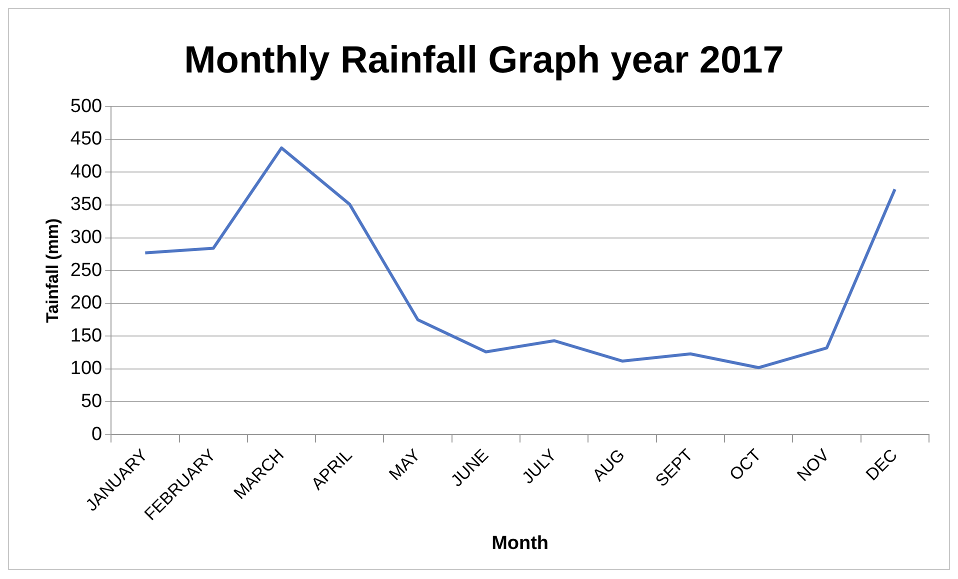 Image resolution: width=958 pixels, height=579 pixels. What do you see at coordinates (52, 270) in the screenshot?
I see `y-axis-title: Tainfall (mm)` at bounding box center [52, 270].